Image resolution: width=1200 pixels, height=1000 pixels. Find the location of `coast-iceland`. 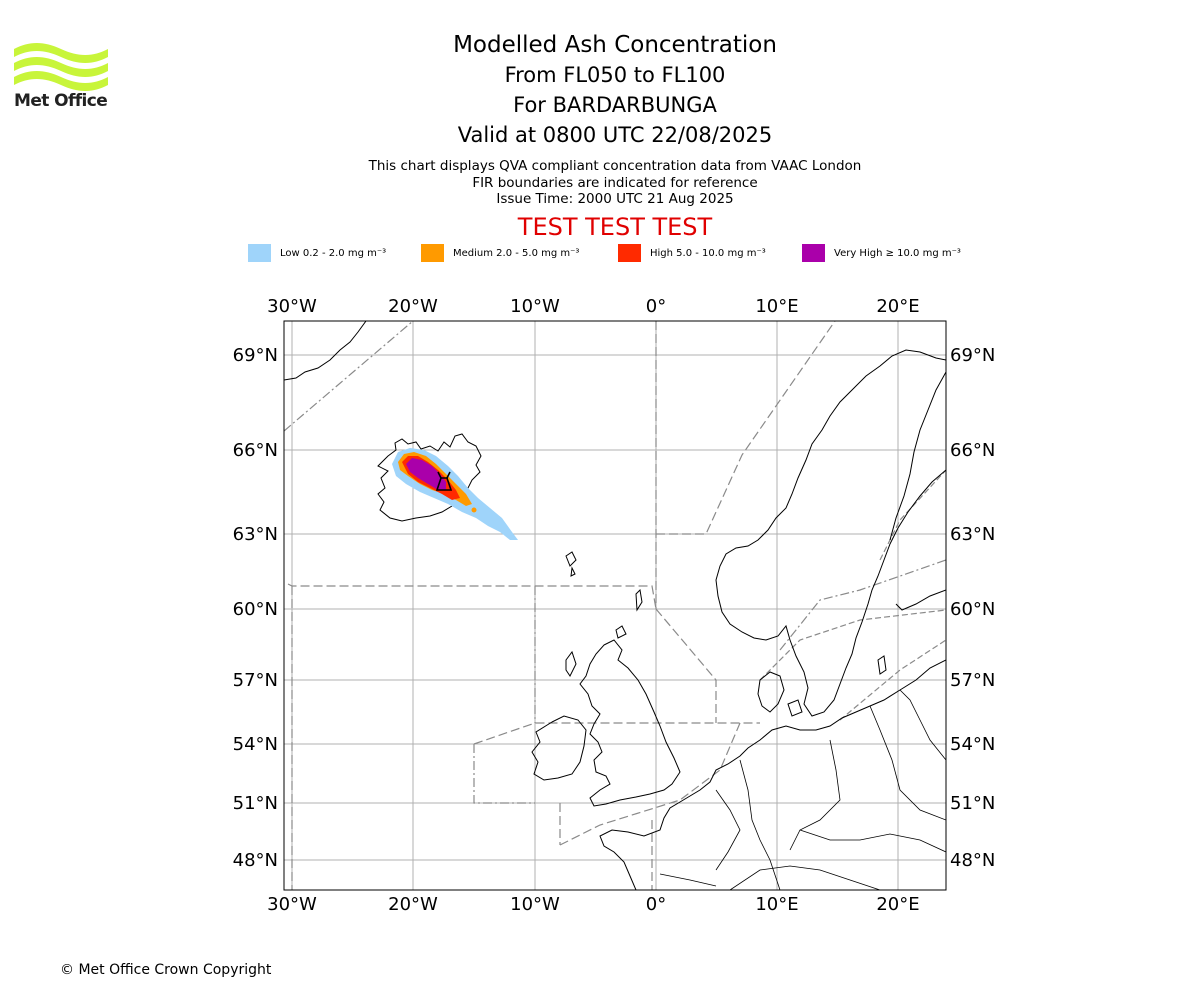

coast-iceland is located at coordinates (429, 477).